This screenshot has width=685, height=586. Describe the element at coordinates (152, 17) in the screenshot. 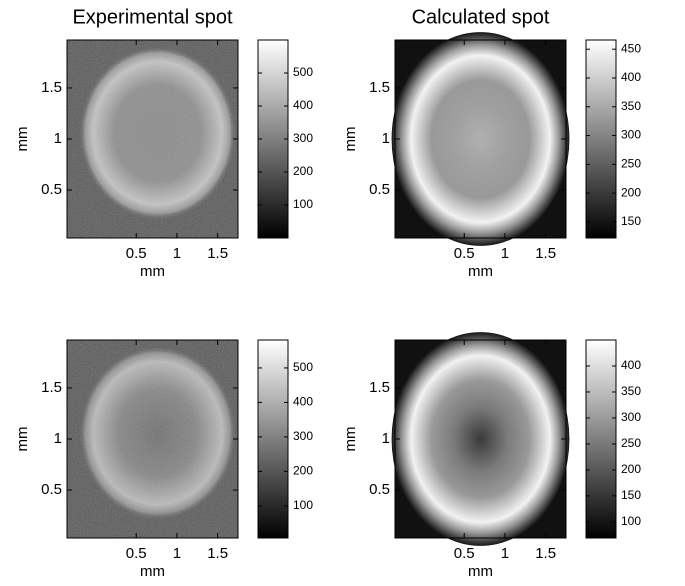

I see `panel-title: Experimental spot` at that location.